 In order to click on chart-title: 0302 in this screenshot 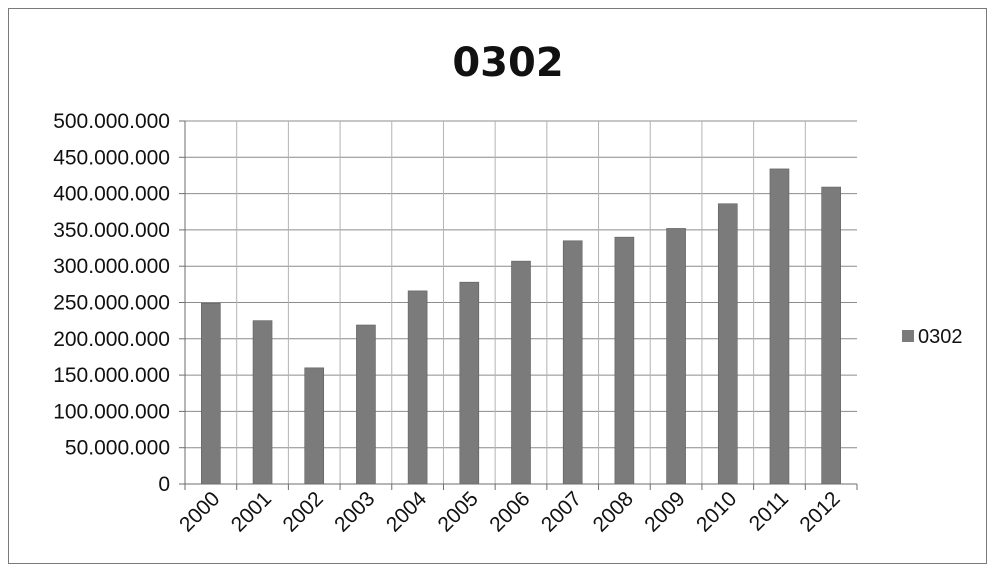, I will do `click(507, 63)`.